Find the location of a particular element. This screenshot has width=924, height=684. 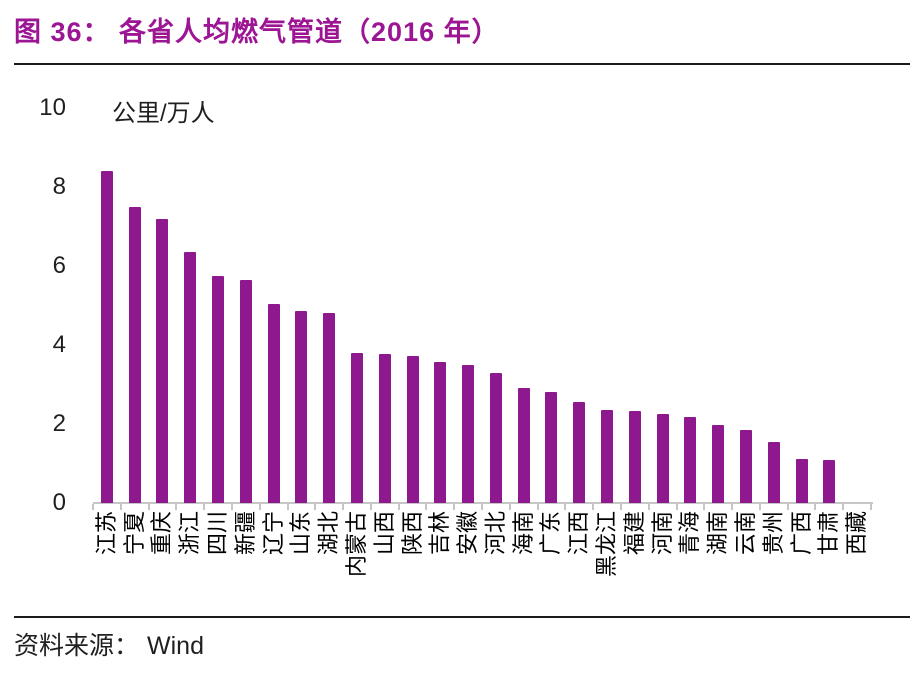

y-axis-tick-label: 4 is located at coordinates (59, 344).